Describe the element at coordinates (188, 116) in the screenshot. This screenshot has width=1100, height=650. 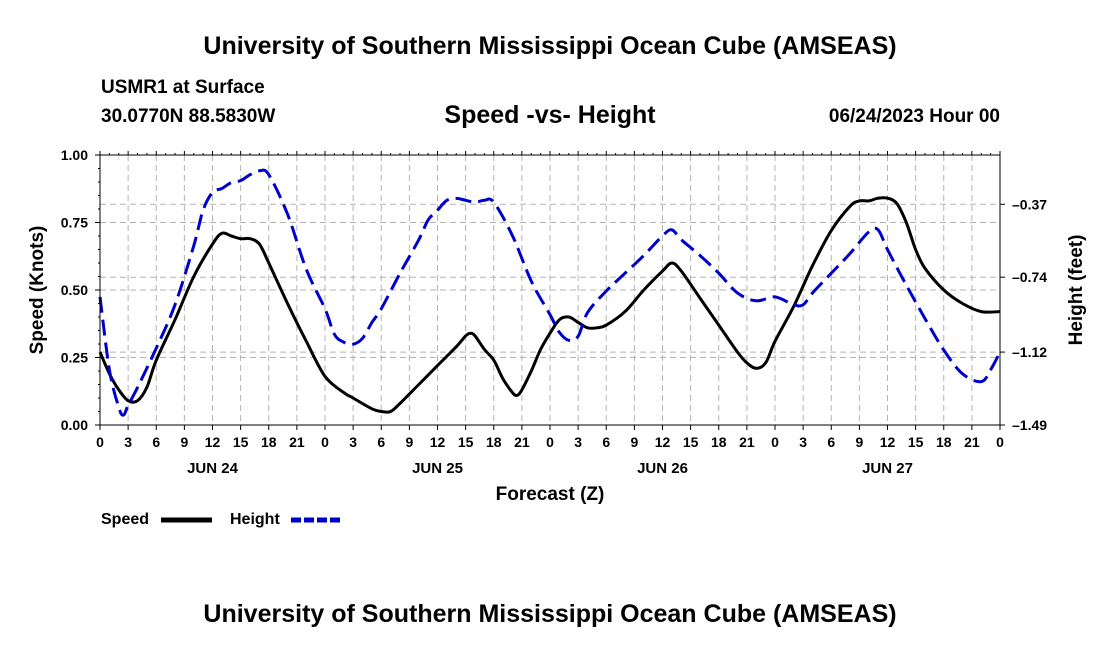
I see `coords-label: 30.0770N 88.5830W` at that location.